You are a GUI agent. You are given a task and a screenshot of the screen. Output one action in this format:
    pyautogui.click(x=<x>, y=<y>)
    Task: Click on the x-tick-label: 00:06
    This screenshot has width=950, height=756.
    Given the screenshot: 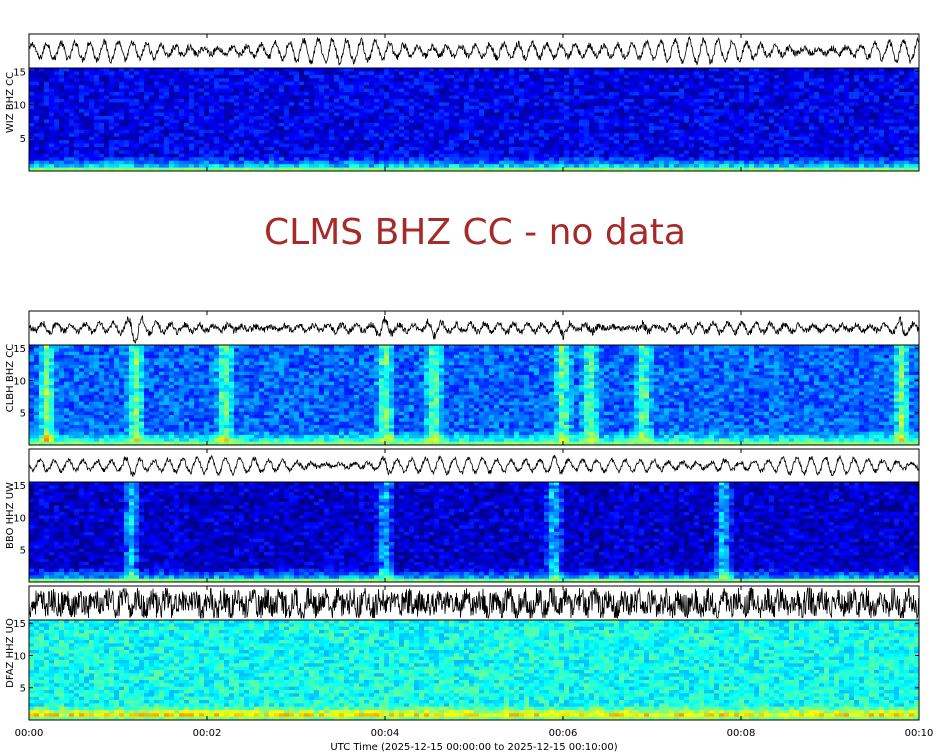 What is the action you would take?
    pyautogui.click(x=563, y=733)
    